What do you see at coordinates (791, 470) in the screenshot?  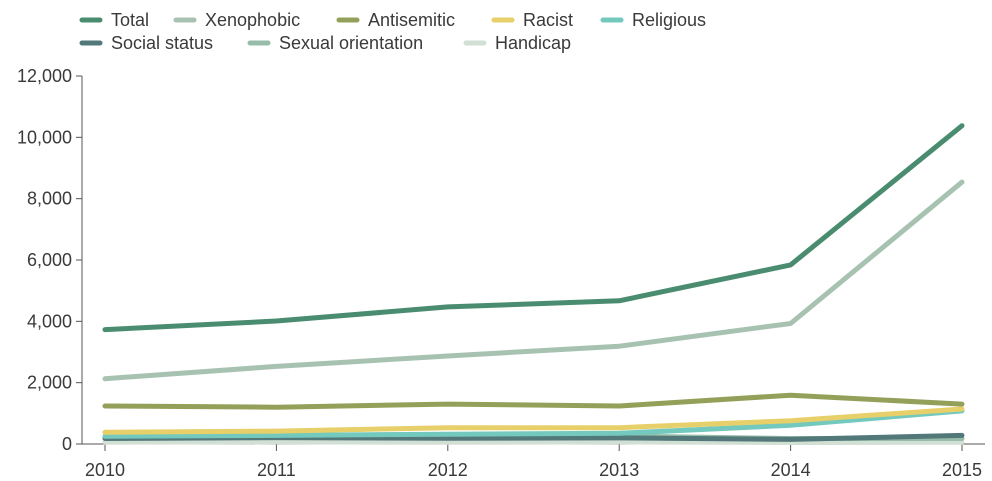 I see `x-tick-label: 2014` at bounding box center [791, 470].